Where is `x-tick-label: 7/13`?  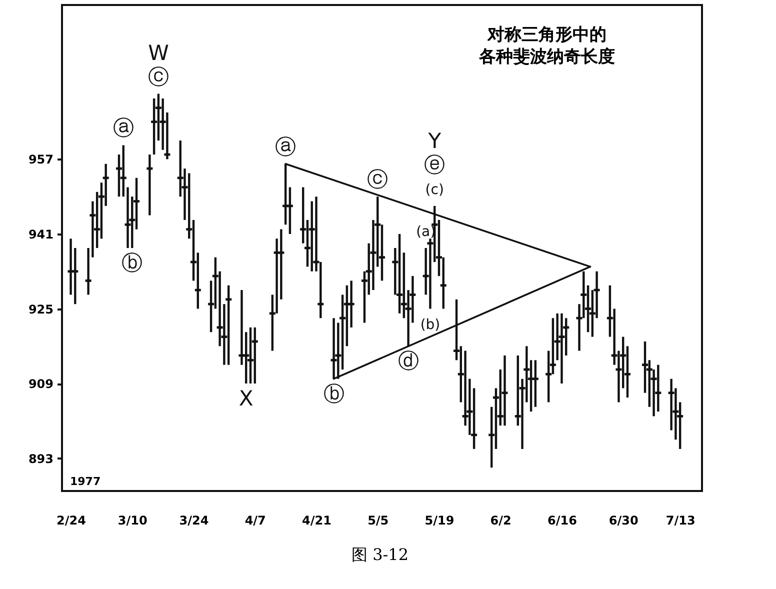 x-tick-label: 7/13 is located at coordinates (681, 521).